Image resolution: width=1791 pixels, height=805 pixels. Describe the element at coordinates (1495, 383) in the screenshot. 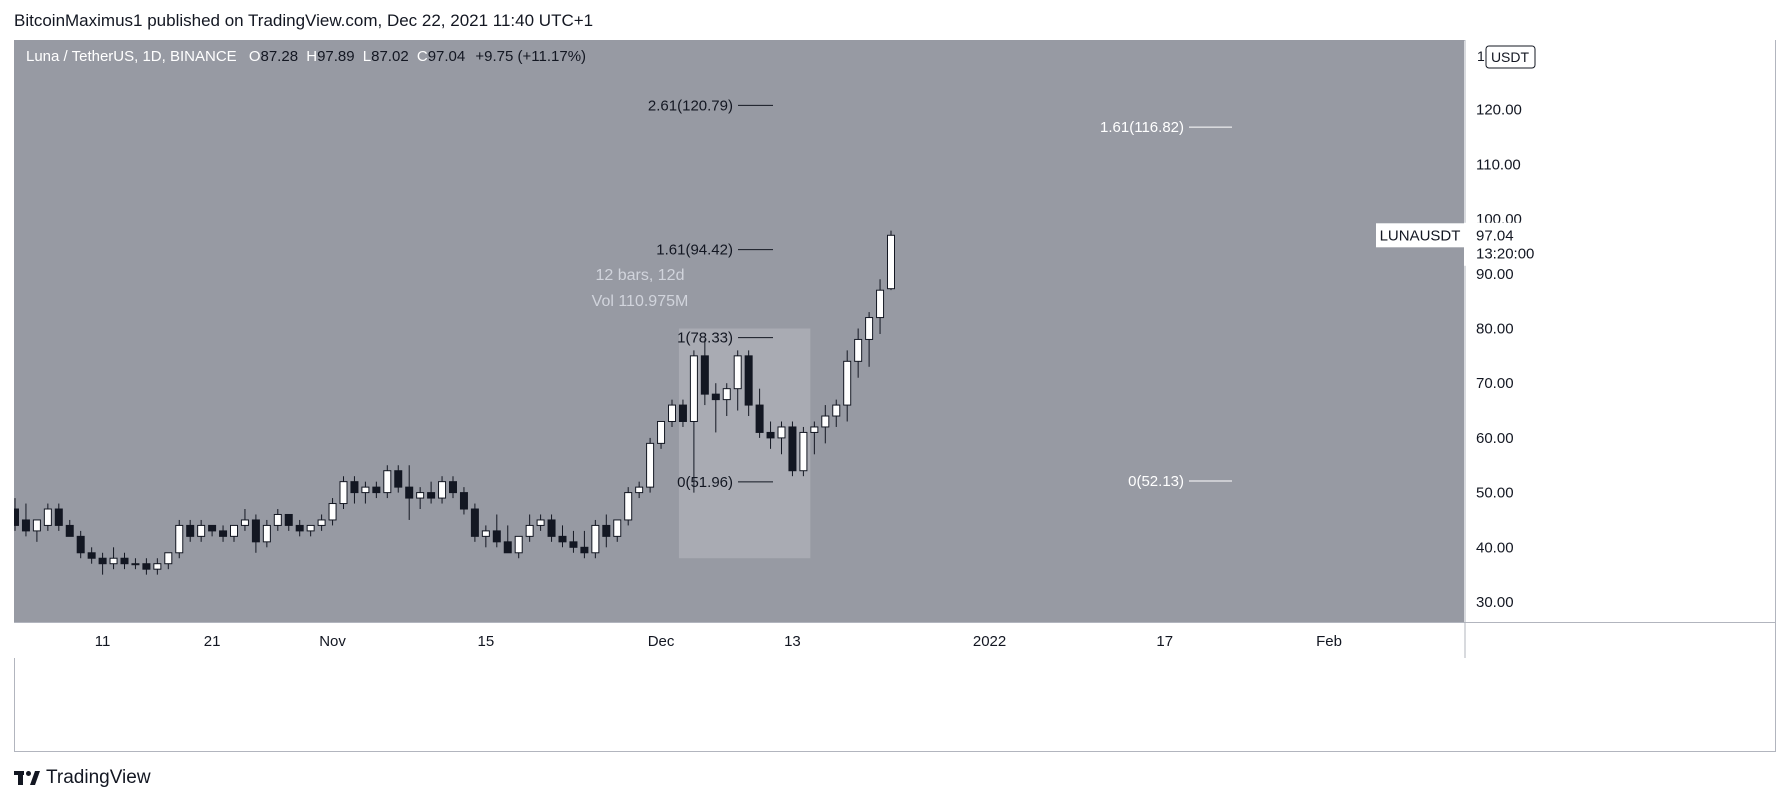

I see `price-tick-label: 70.00` at that location.